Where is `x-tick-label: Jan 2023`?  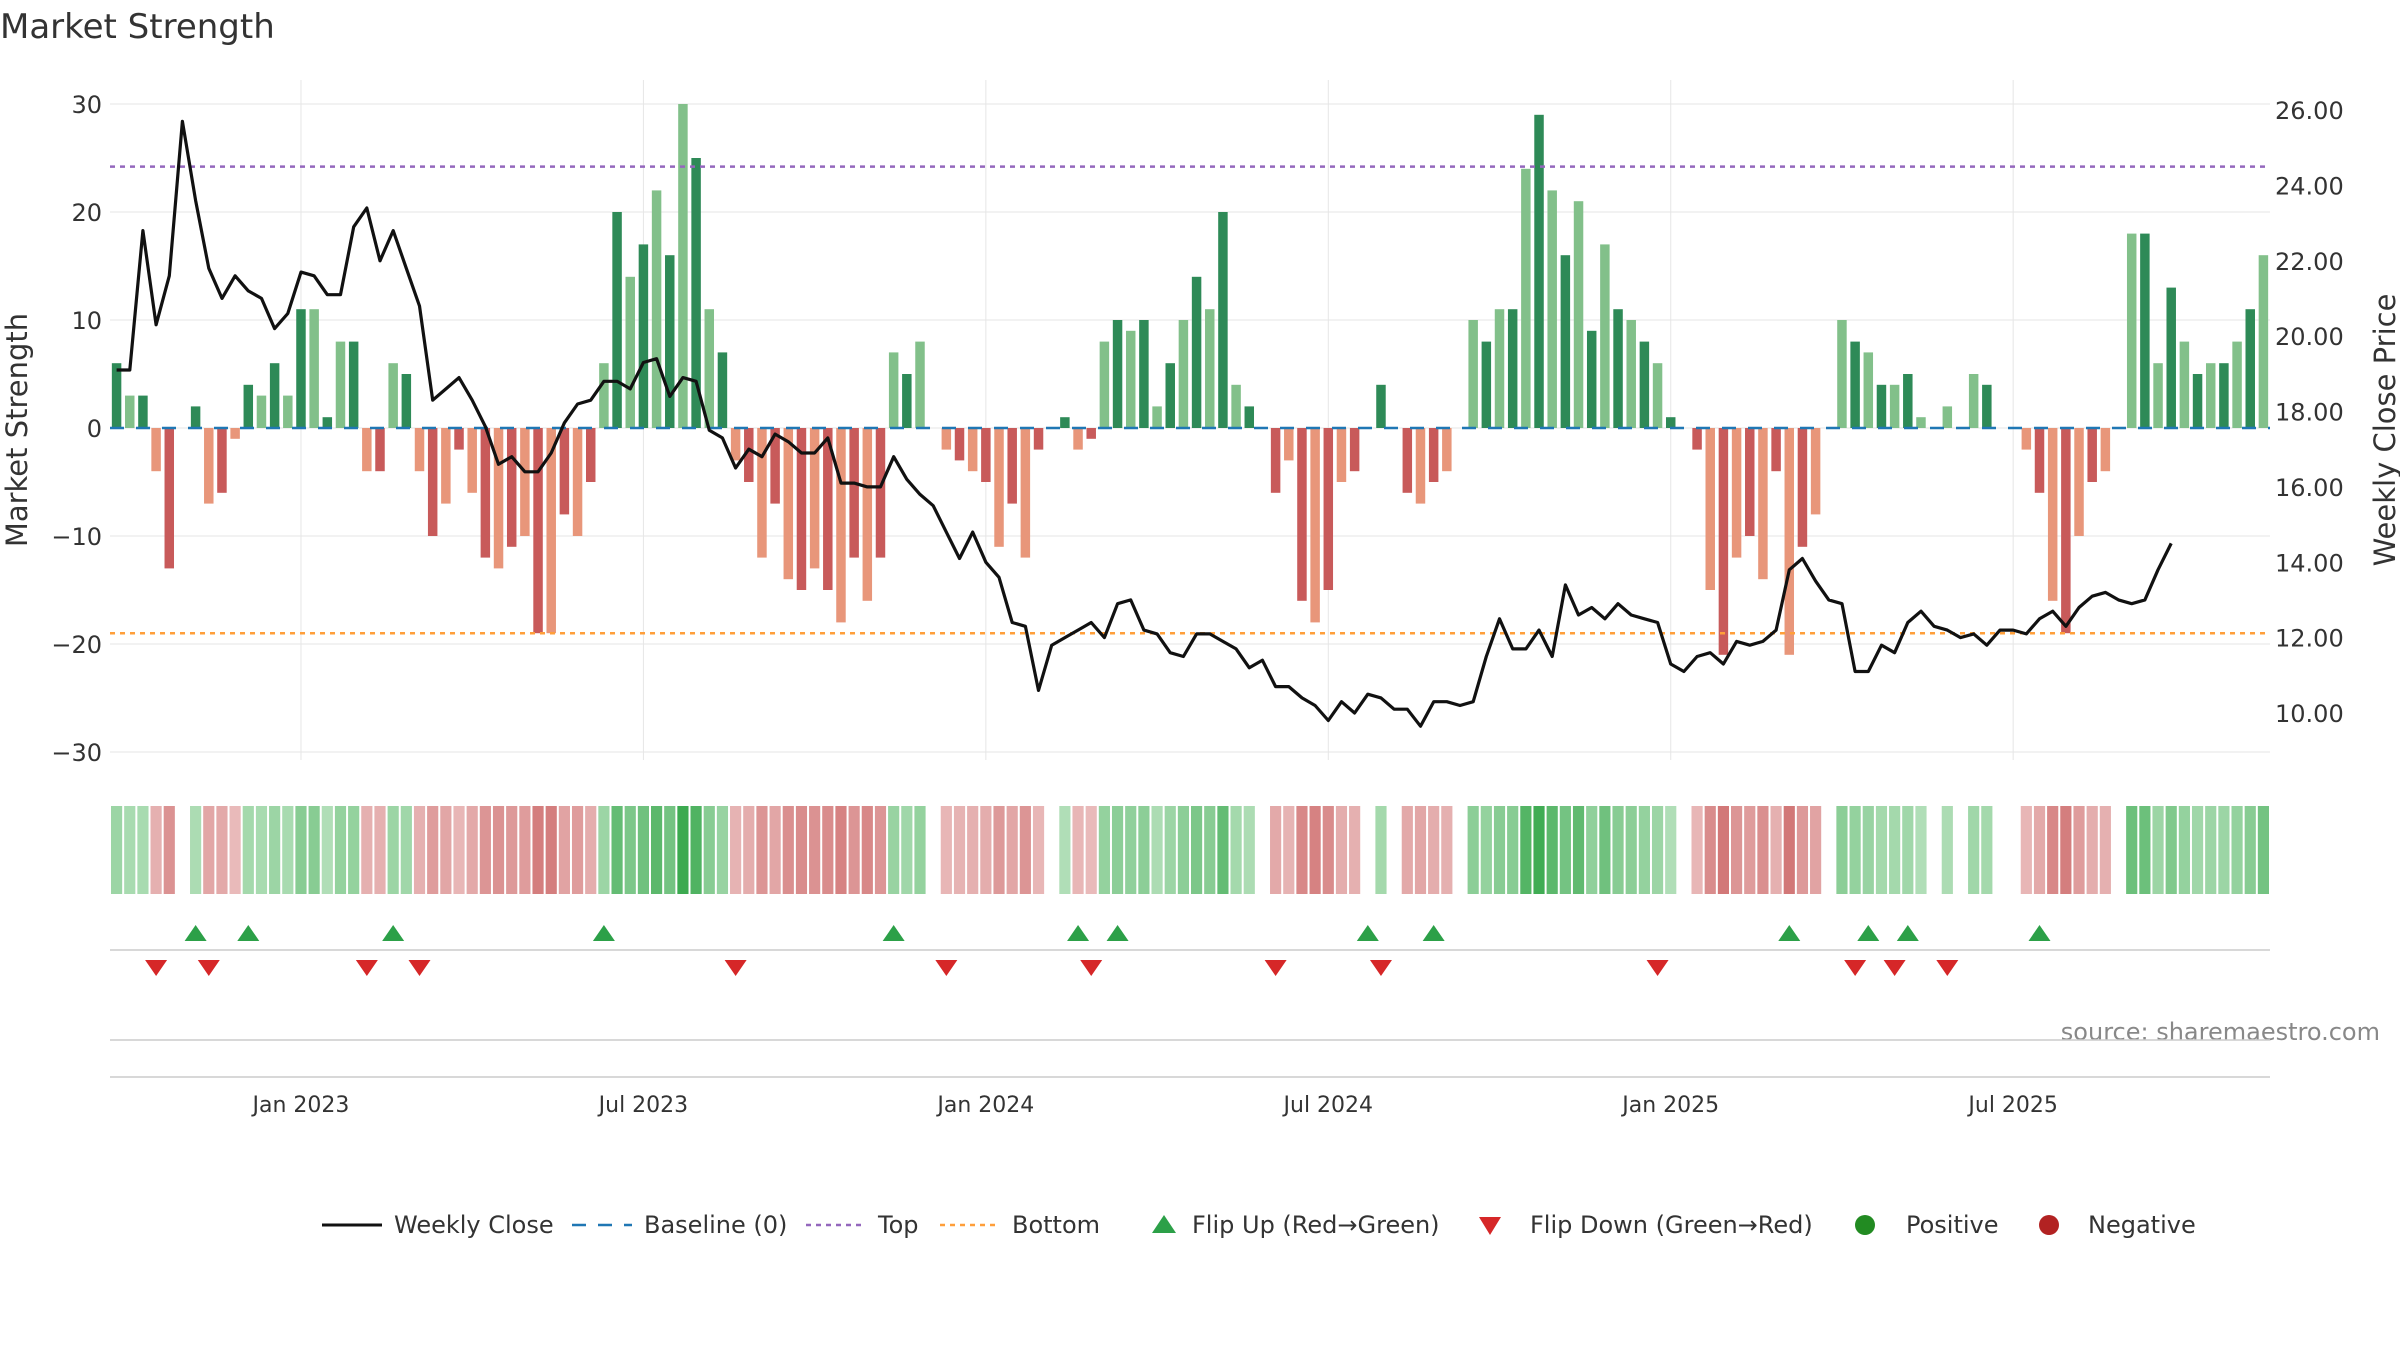
x-tick-label: Jan 2023 is located at coordinates (300, 1105).